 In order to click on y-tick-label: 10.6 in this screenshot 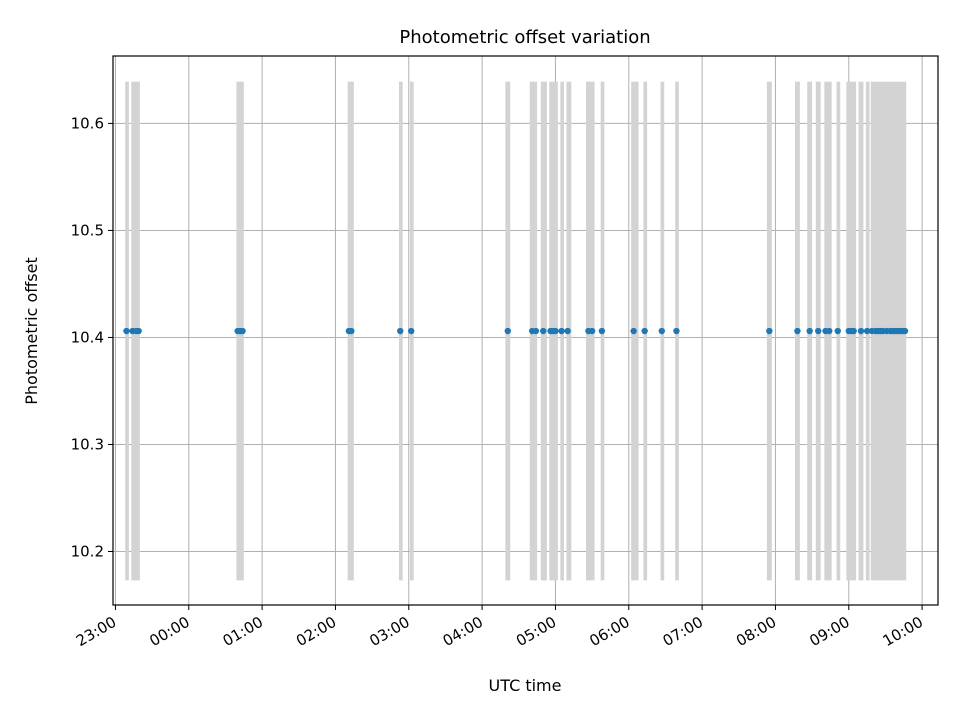, I will do `click(87, 123)`.